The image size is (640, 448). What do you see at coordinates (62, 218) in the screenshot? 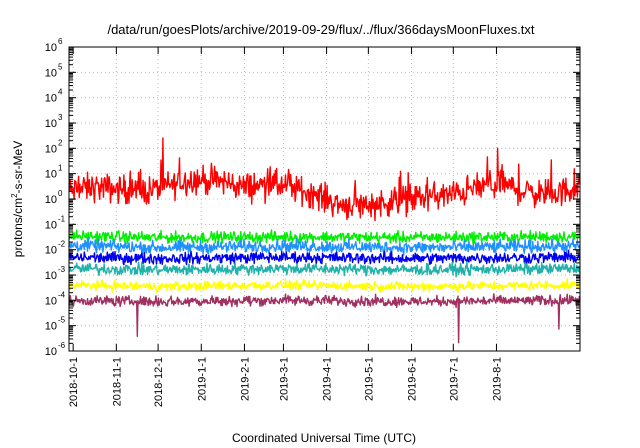
I see `y-tick-exponent: -1` at bounding box center [62, 218].